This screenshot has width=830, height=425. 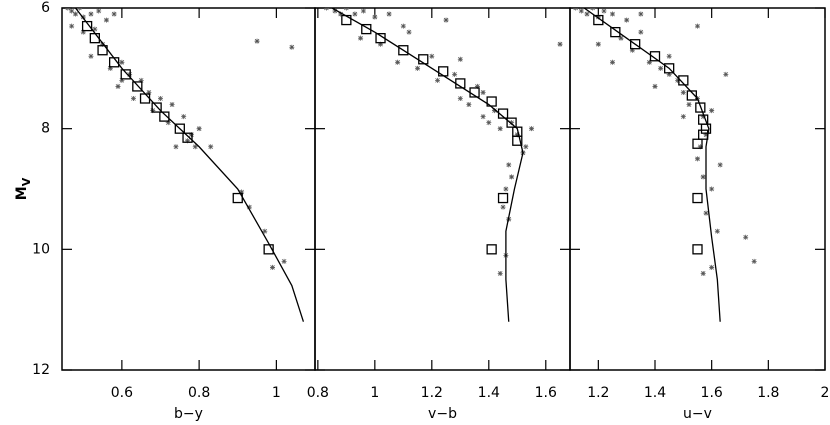 I want to click on x-axis-label: v−b, so click(x=442, y=414).